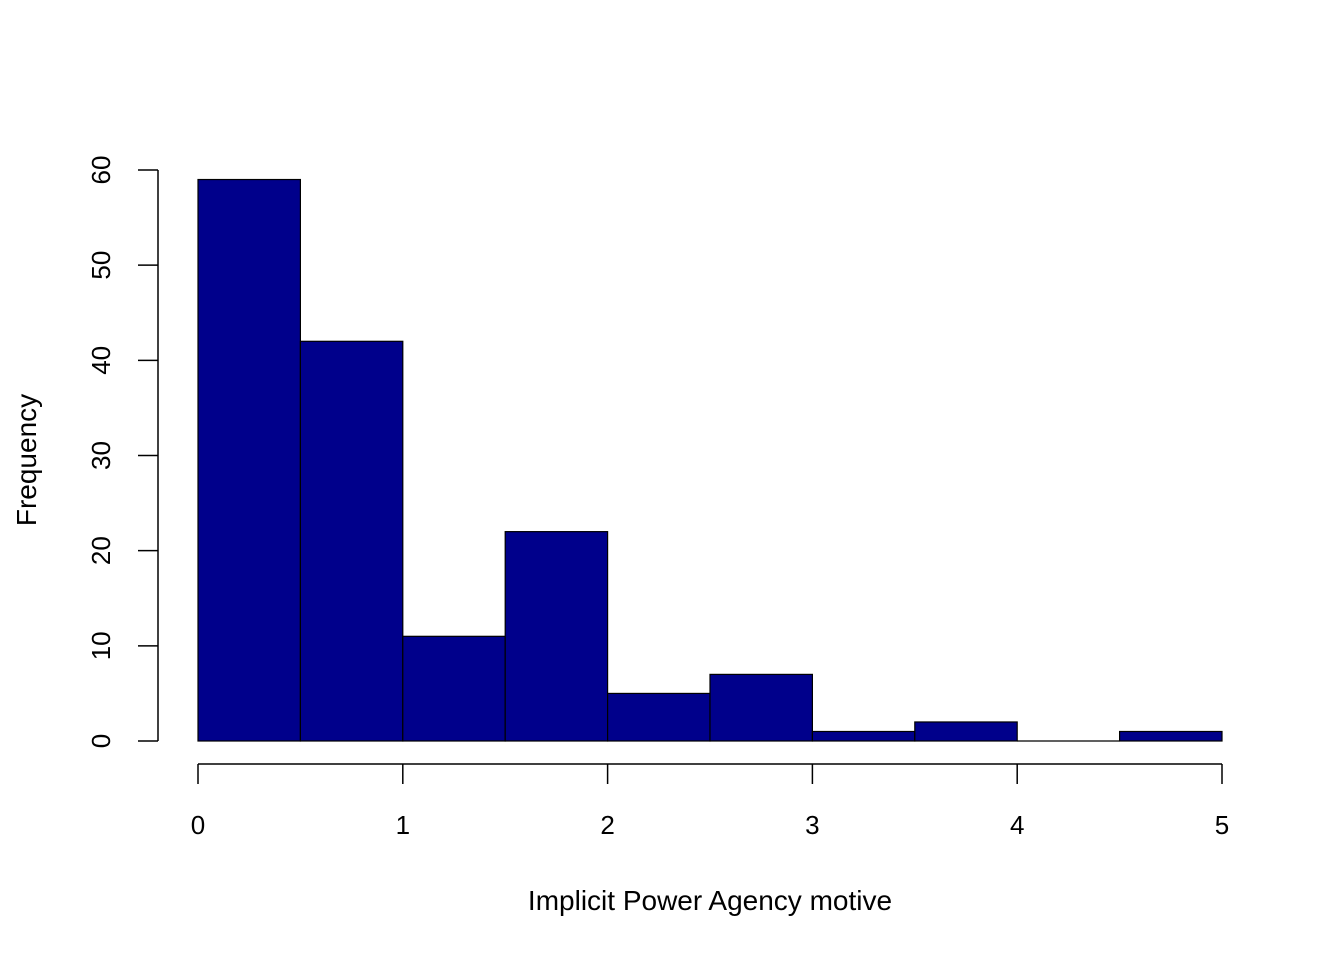 Image resolution: width=1344 pixels, height=960 pixels. I want to click on y-axis-title: Frequency, so click(26, 460).